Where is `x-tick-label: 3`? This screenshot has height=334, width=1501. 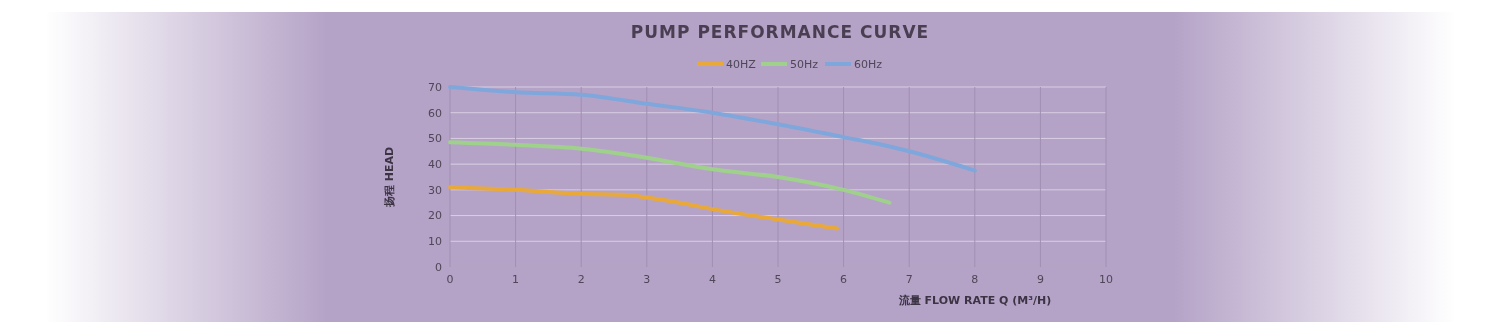 x-tick-label: 3 is located at coordinates (647, 279).